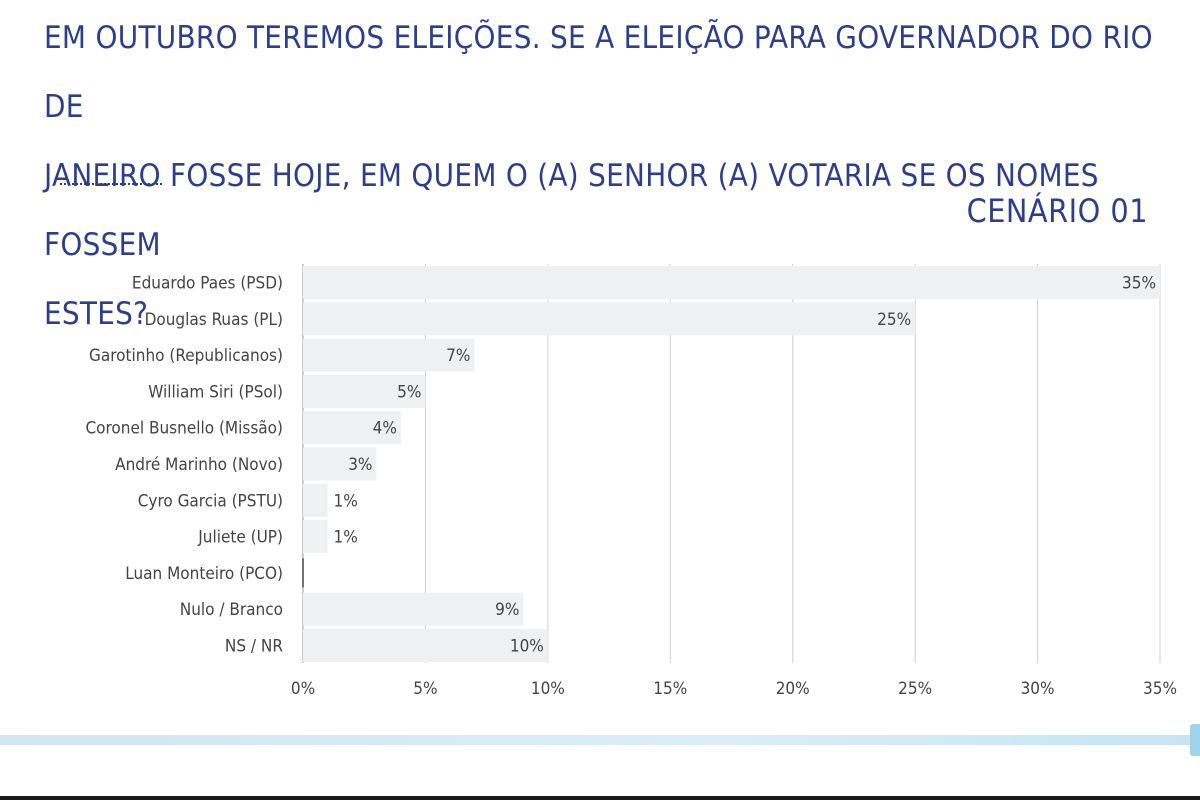 This screenshot has height=800, width=1200. I want to click on x-tick-label: 20%, so click(793, 689).